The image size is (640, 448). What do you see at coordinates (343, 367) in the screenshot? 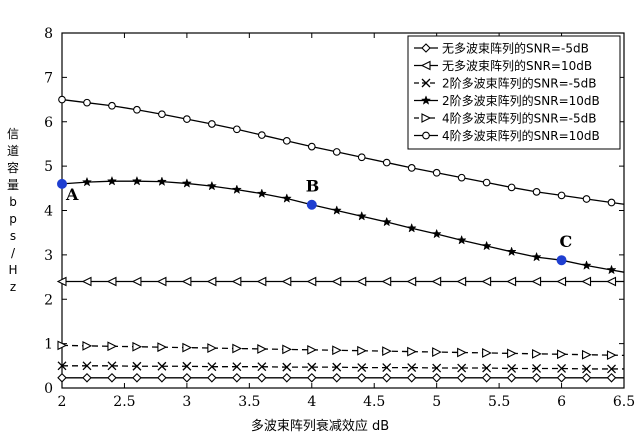
I see `series-line` at bounding box center [343, 367].